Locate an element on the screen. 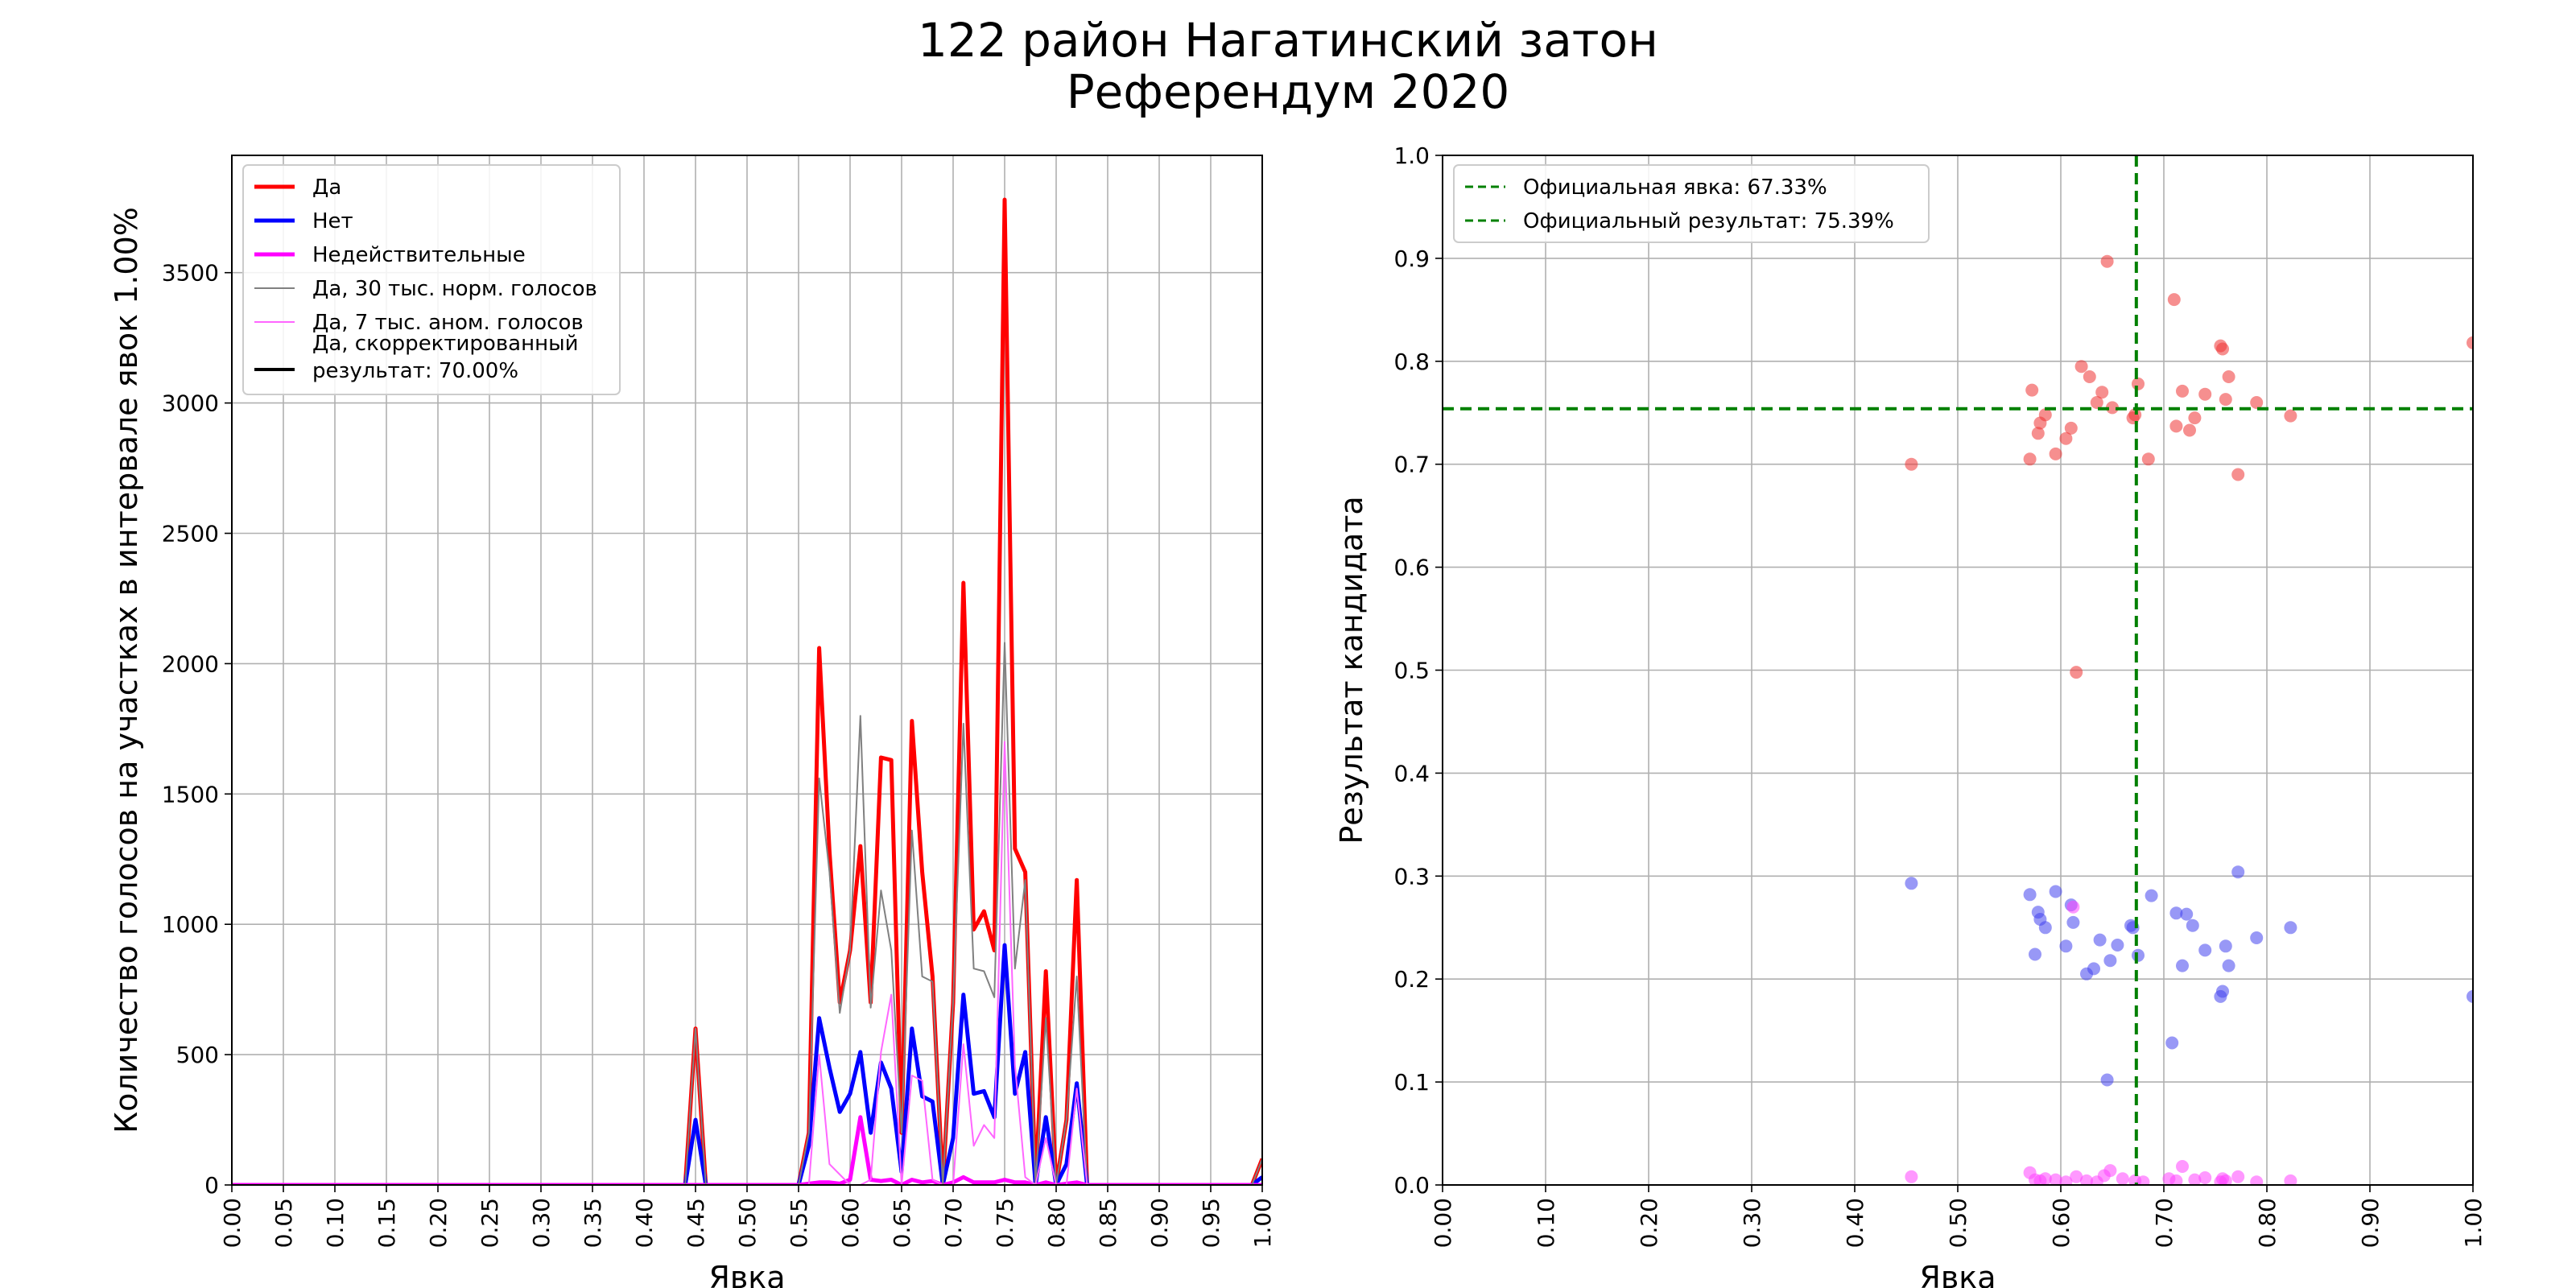 The image size is (2576, 1288). p1-x-tick-label: 0.00 is located at coordinates (232, 1223).